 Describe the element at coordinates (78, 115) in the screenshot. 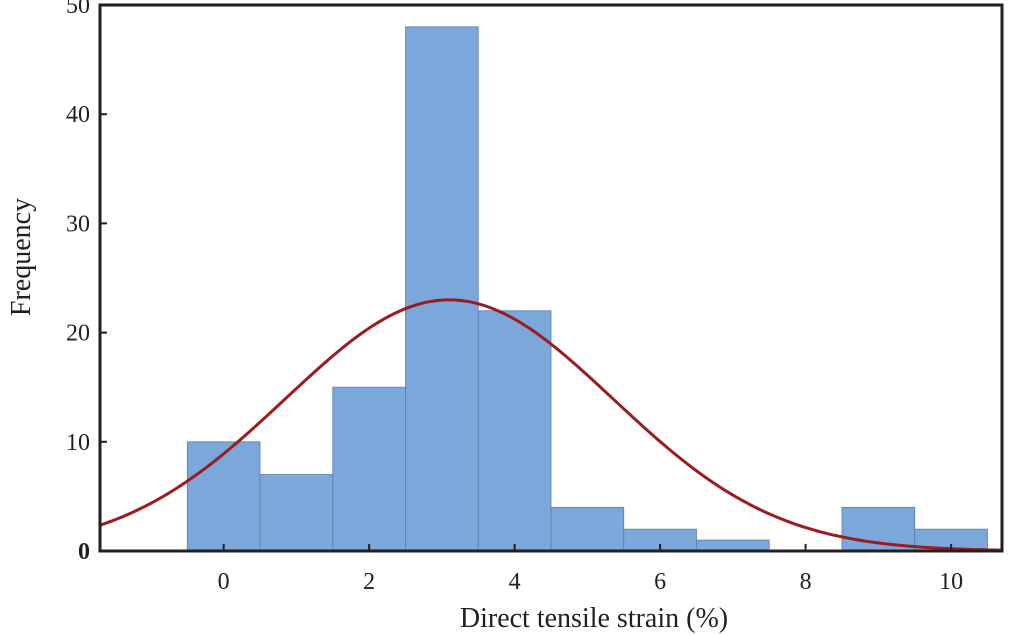

I see `y-tick-label: 40` at that location.